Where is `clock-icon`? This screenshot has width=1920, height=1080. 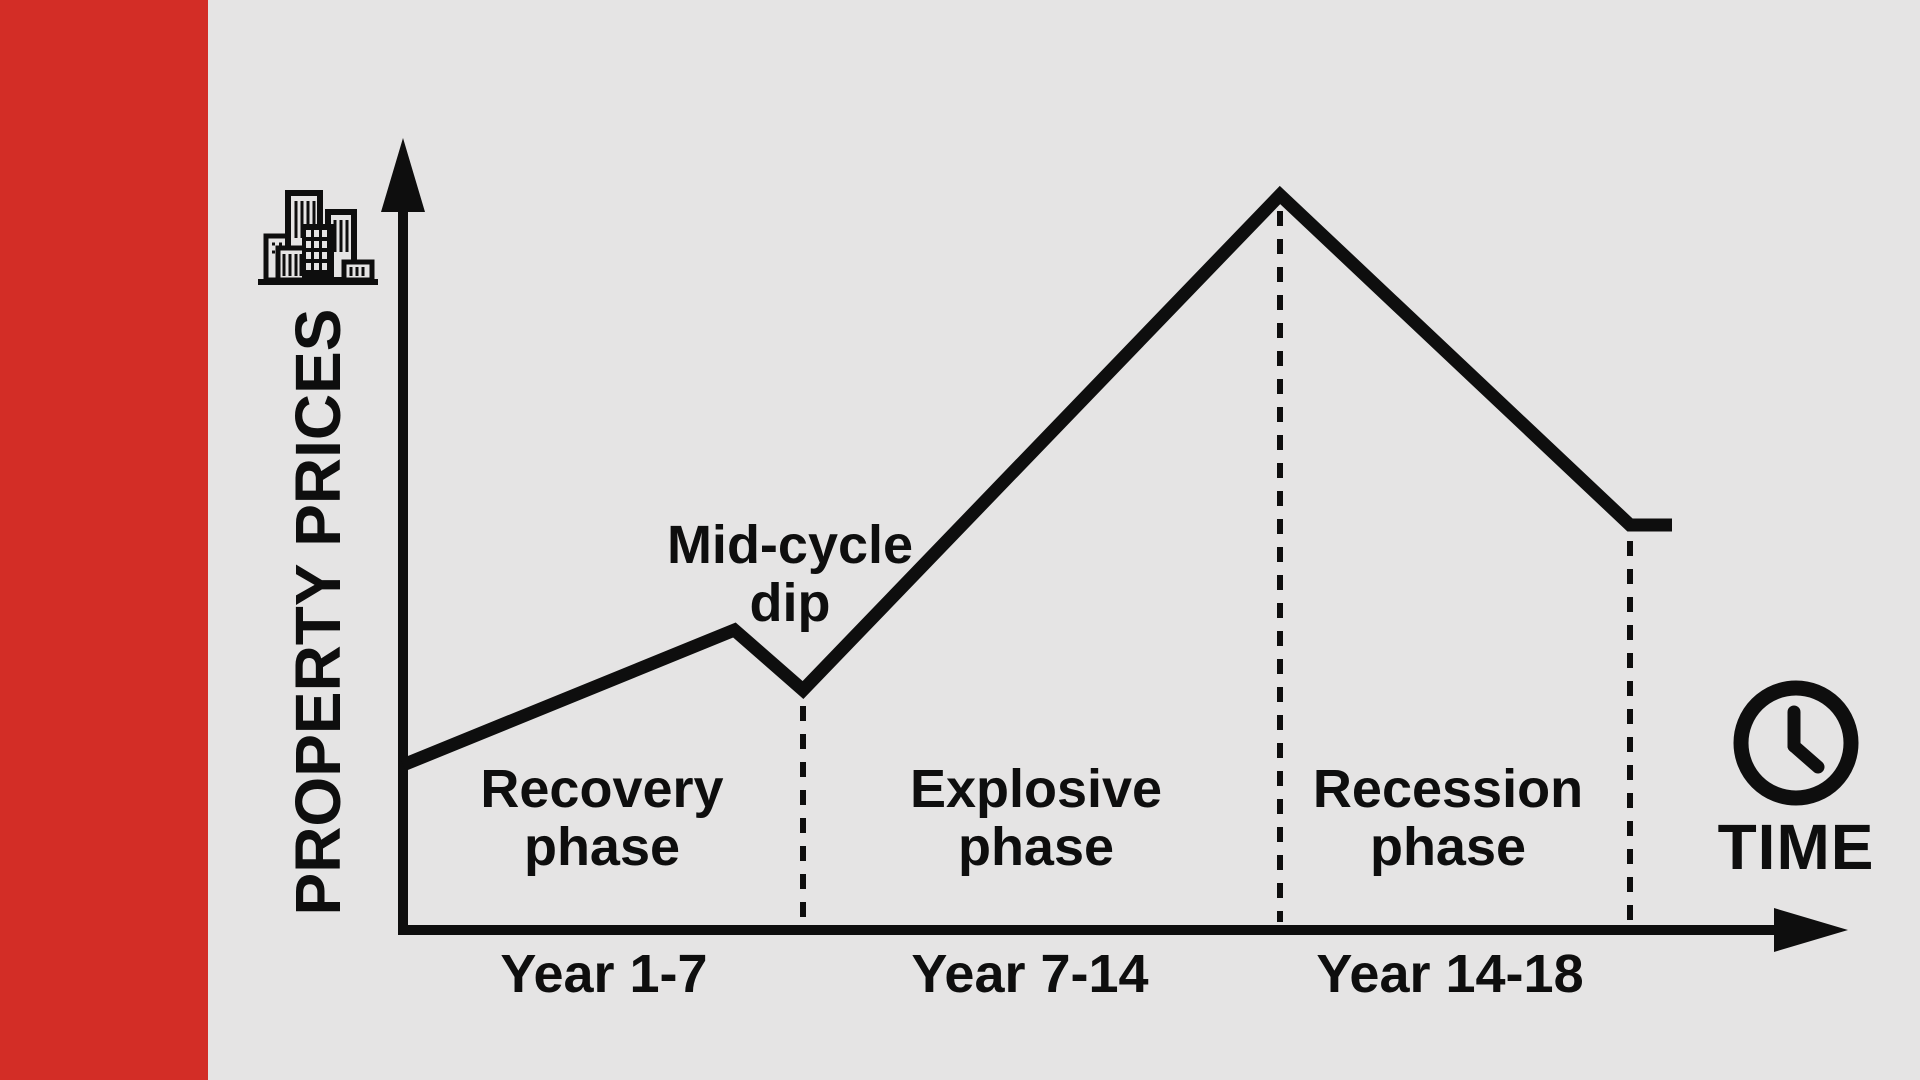
clock-icon is located at coordinates (1796, 743).